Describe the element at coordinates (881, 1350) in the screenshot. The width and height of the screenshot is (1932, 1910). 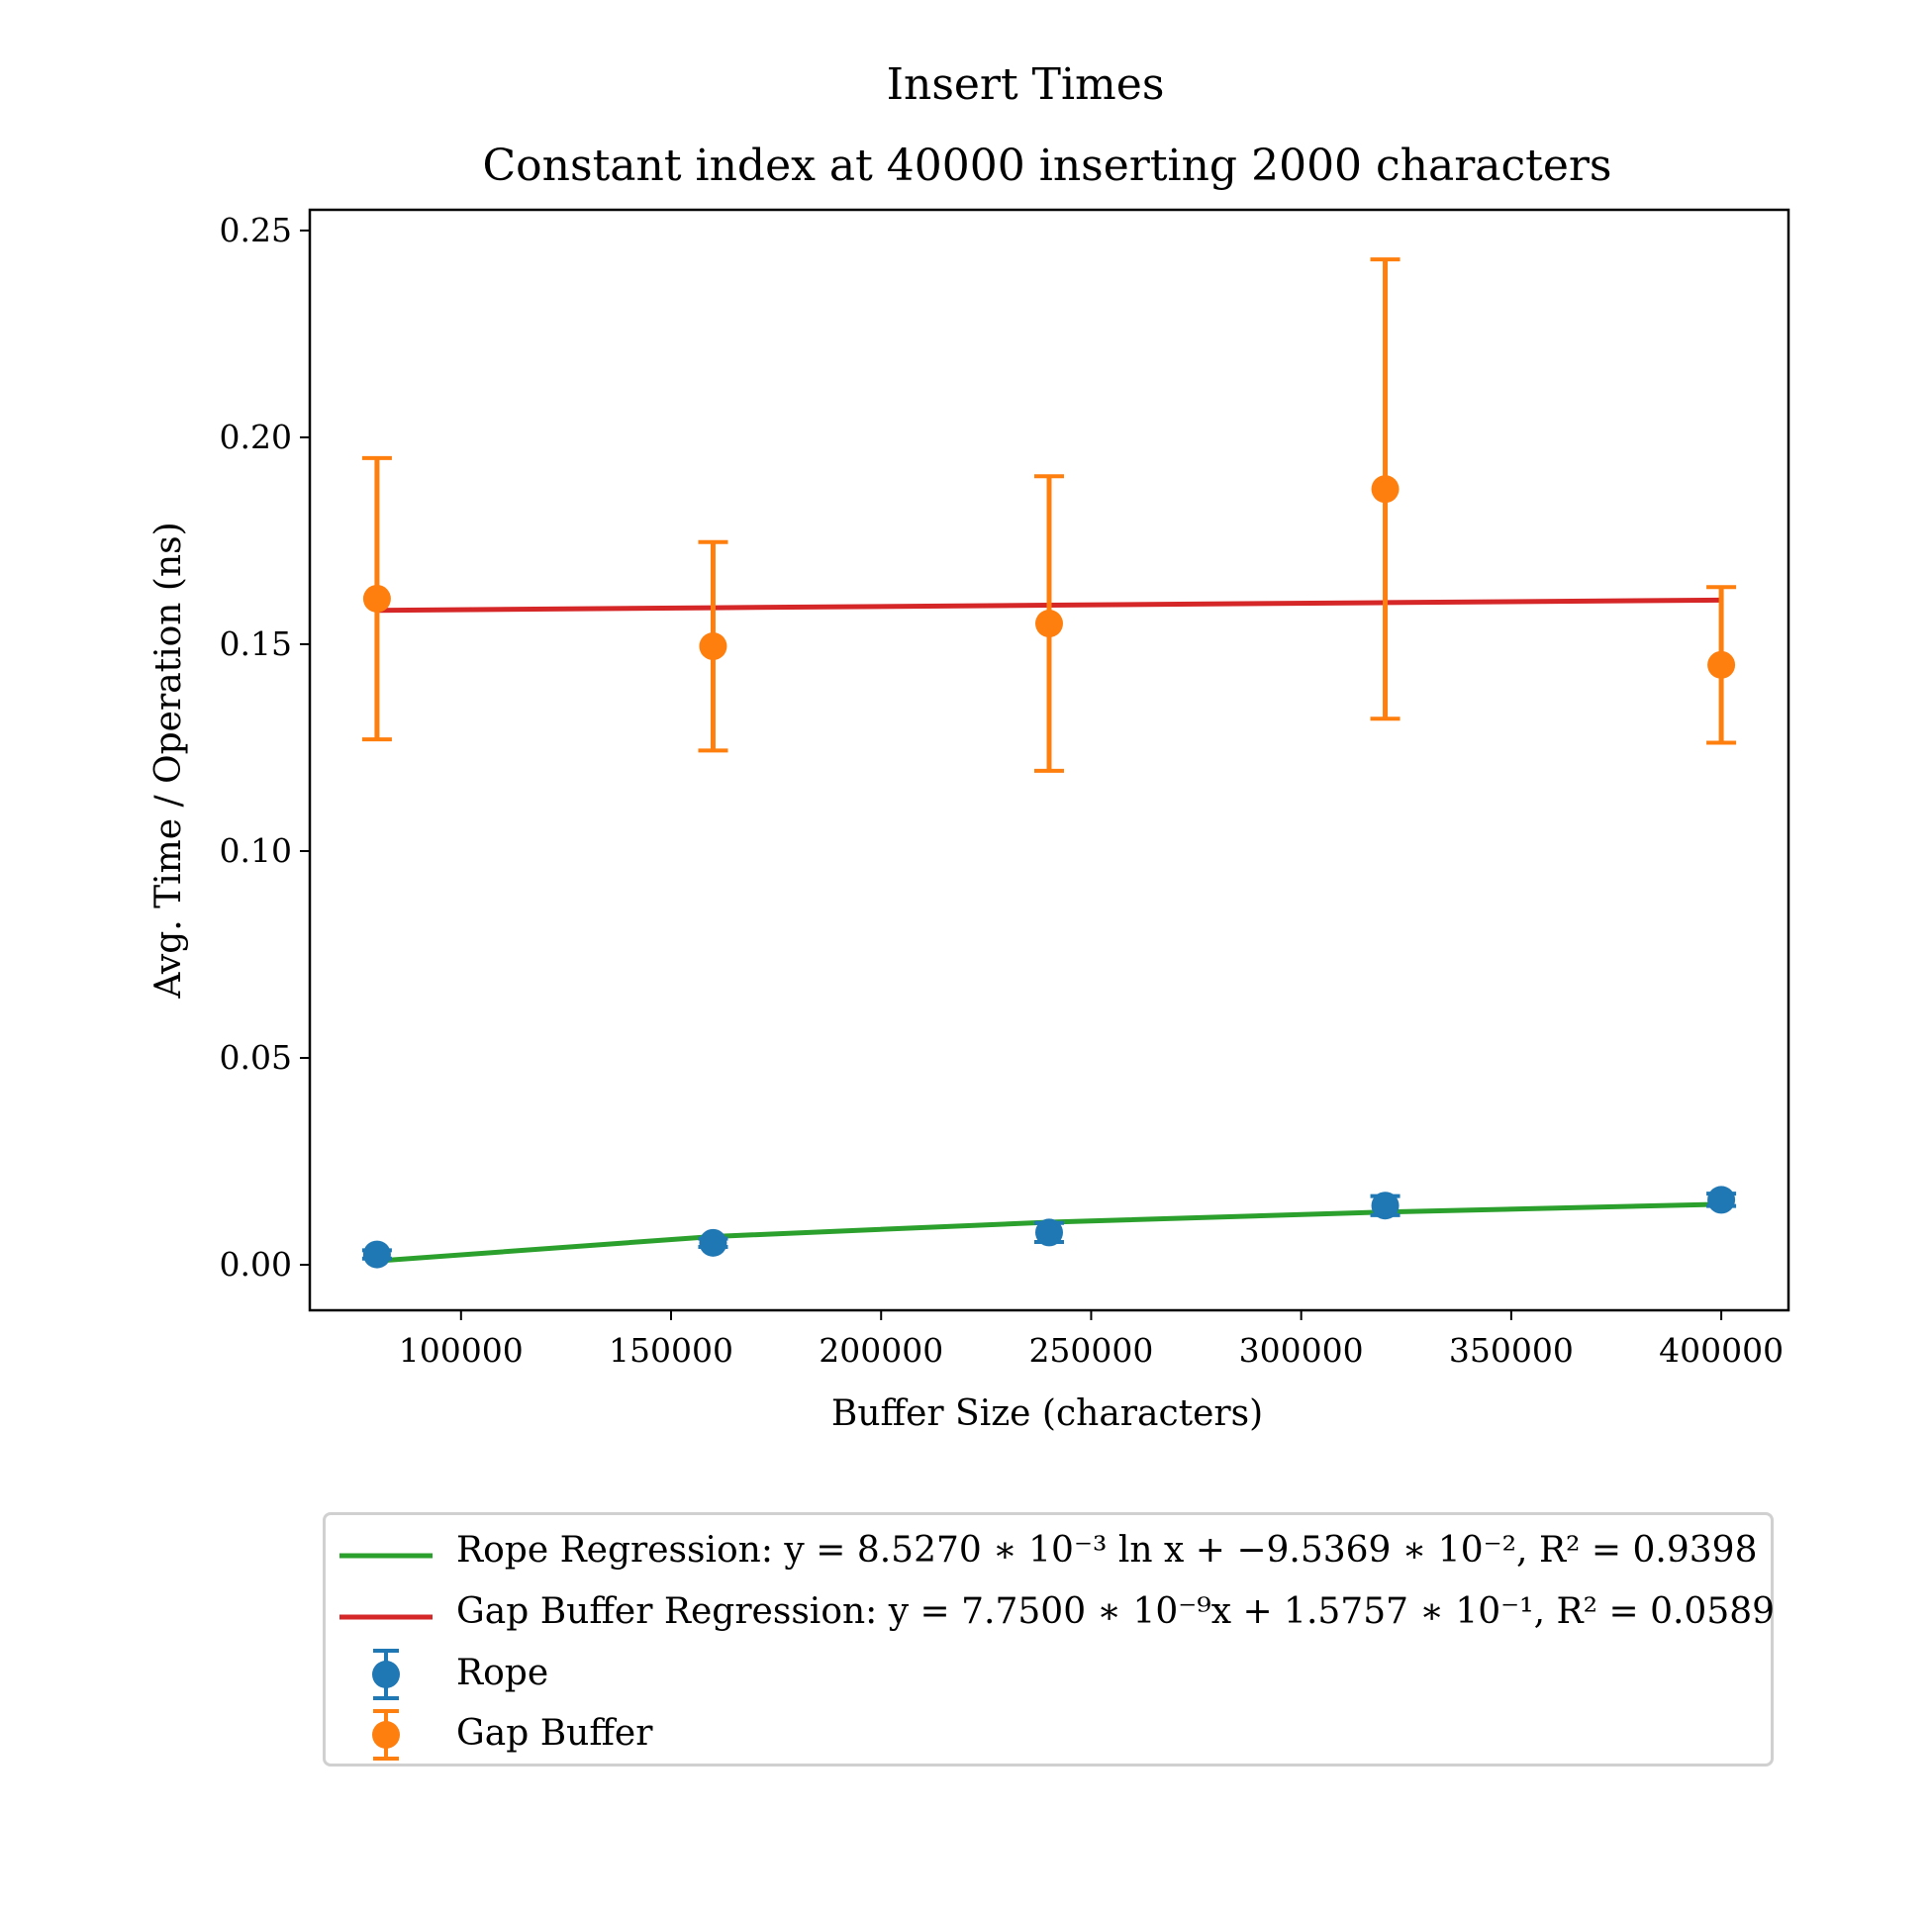
I see `x-tick-label: 200000` at that location.